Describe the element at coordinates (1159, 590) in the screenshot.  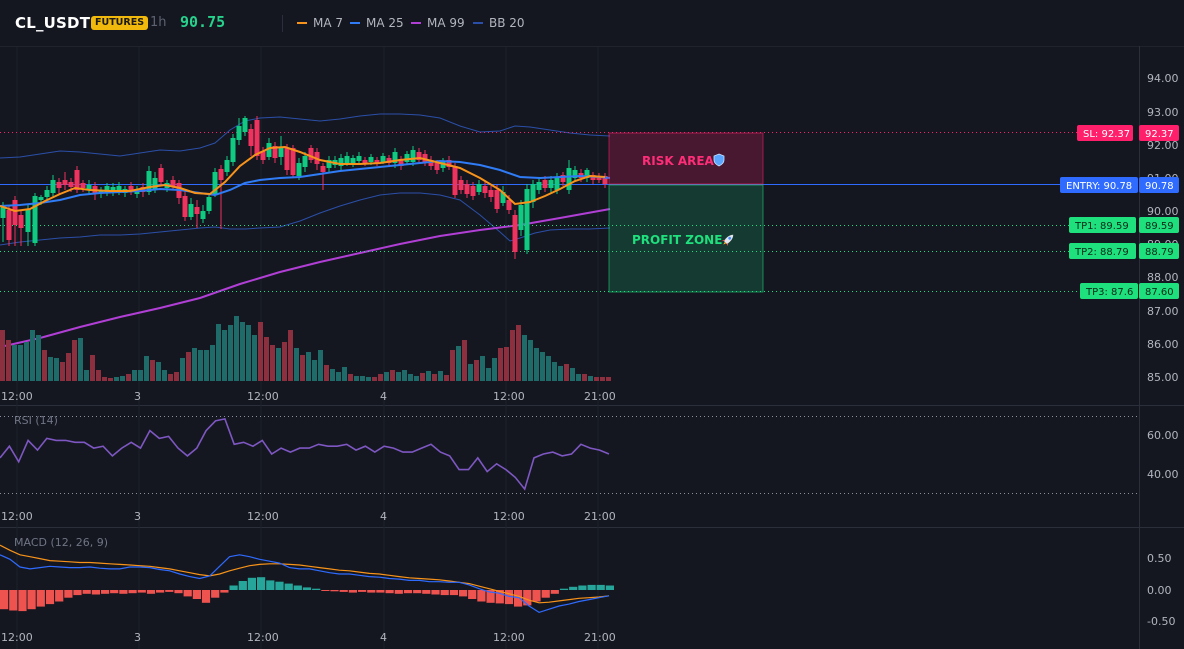
I see `macd-tick: 0.00` at that location.